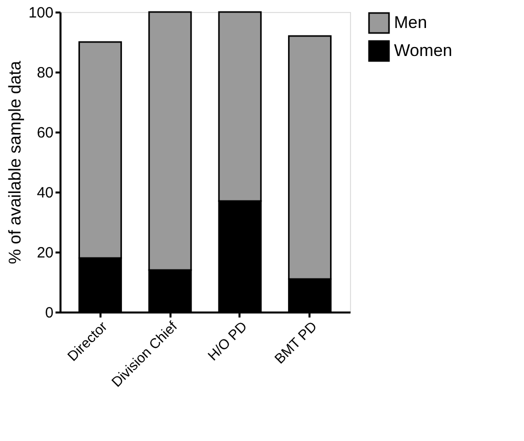  What do you see at coordinates (45, 73) in the screenshot?
I see `y-tick-label: 80` at bounding box center [45, 73].